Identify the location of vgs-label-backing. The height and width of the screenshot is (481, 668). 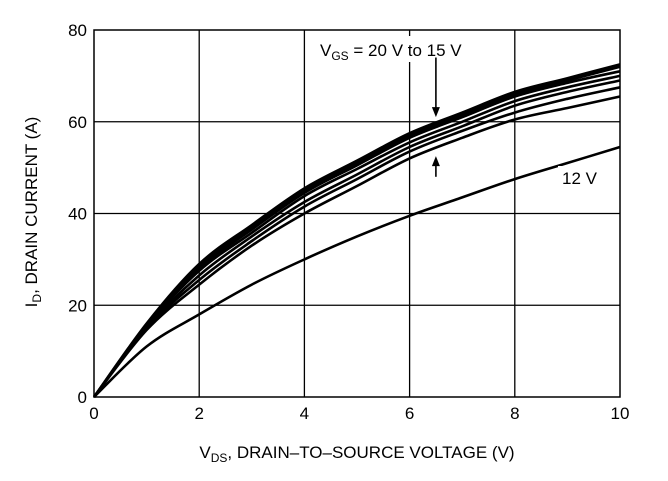
(408, 49).